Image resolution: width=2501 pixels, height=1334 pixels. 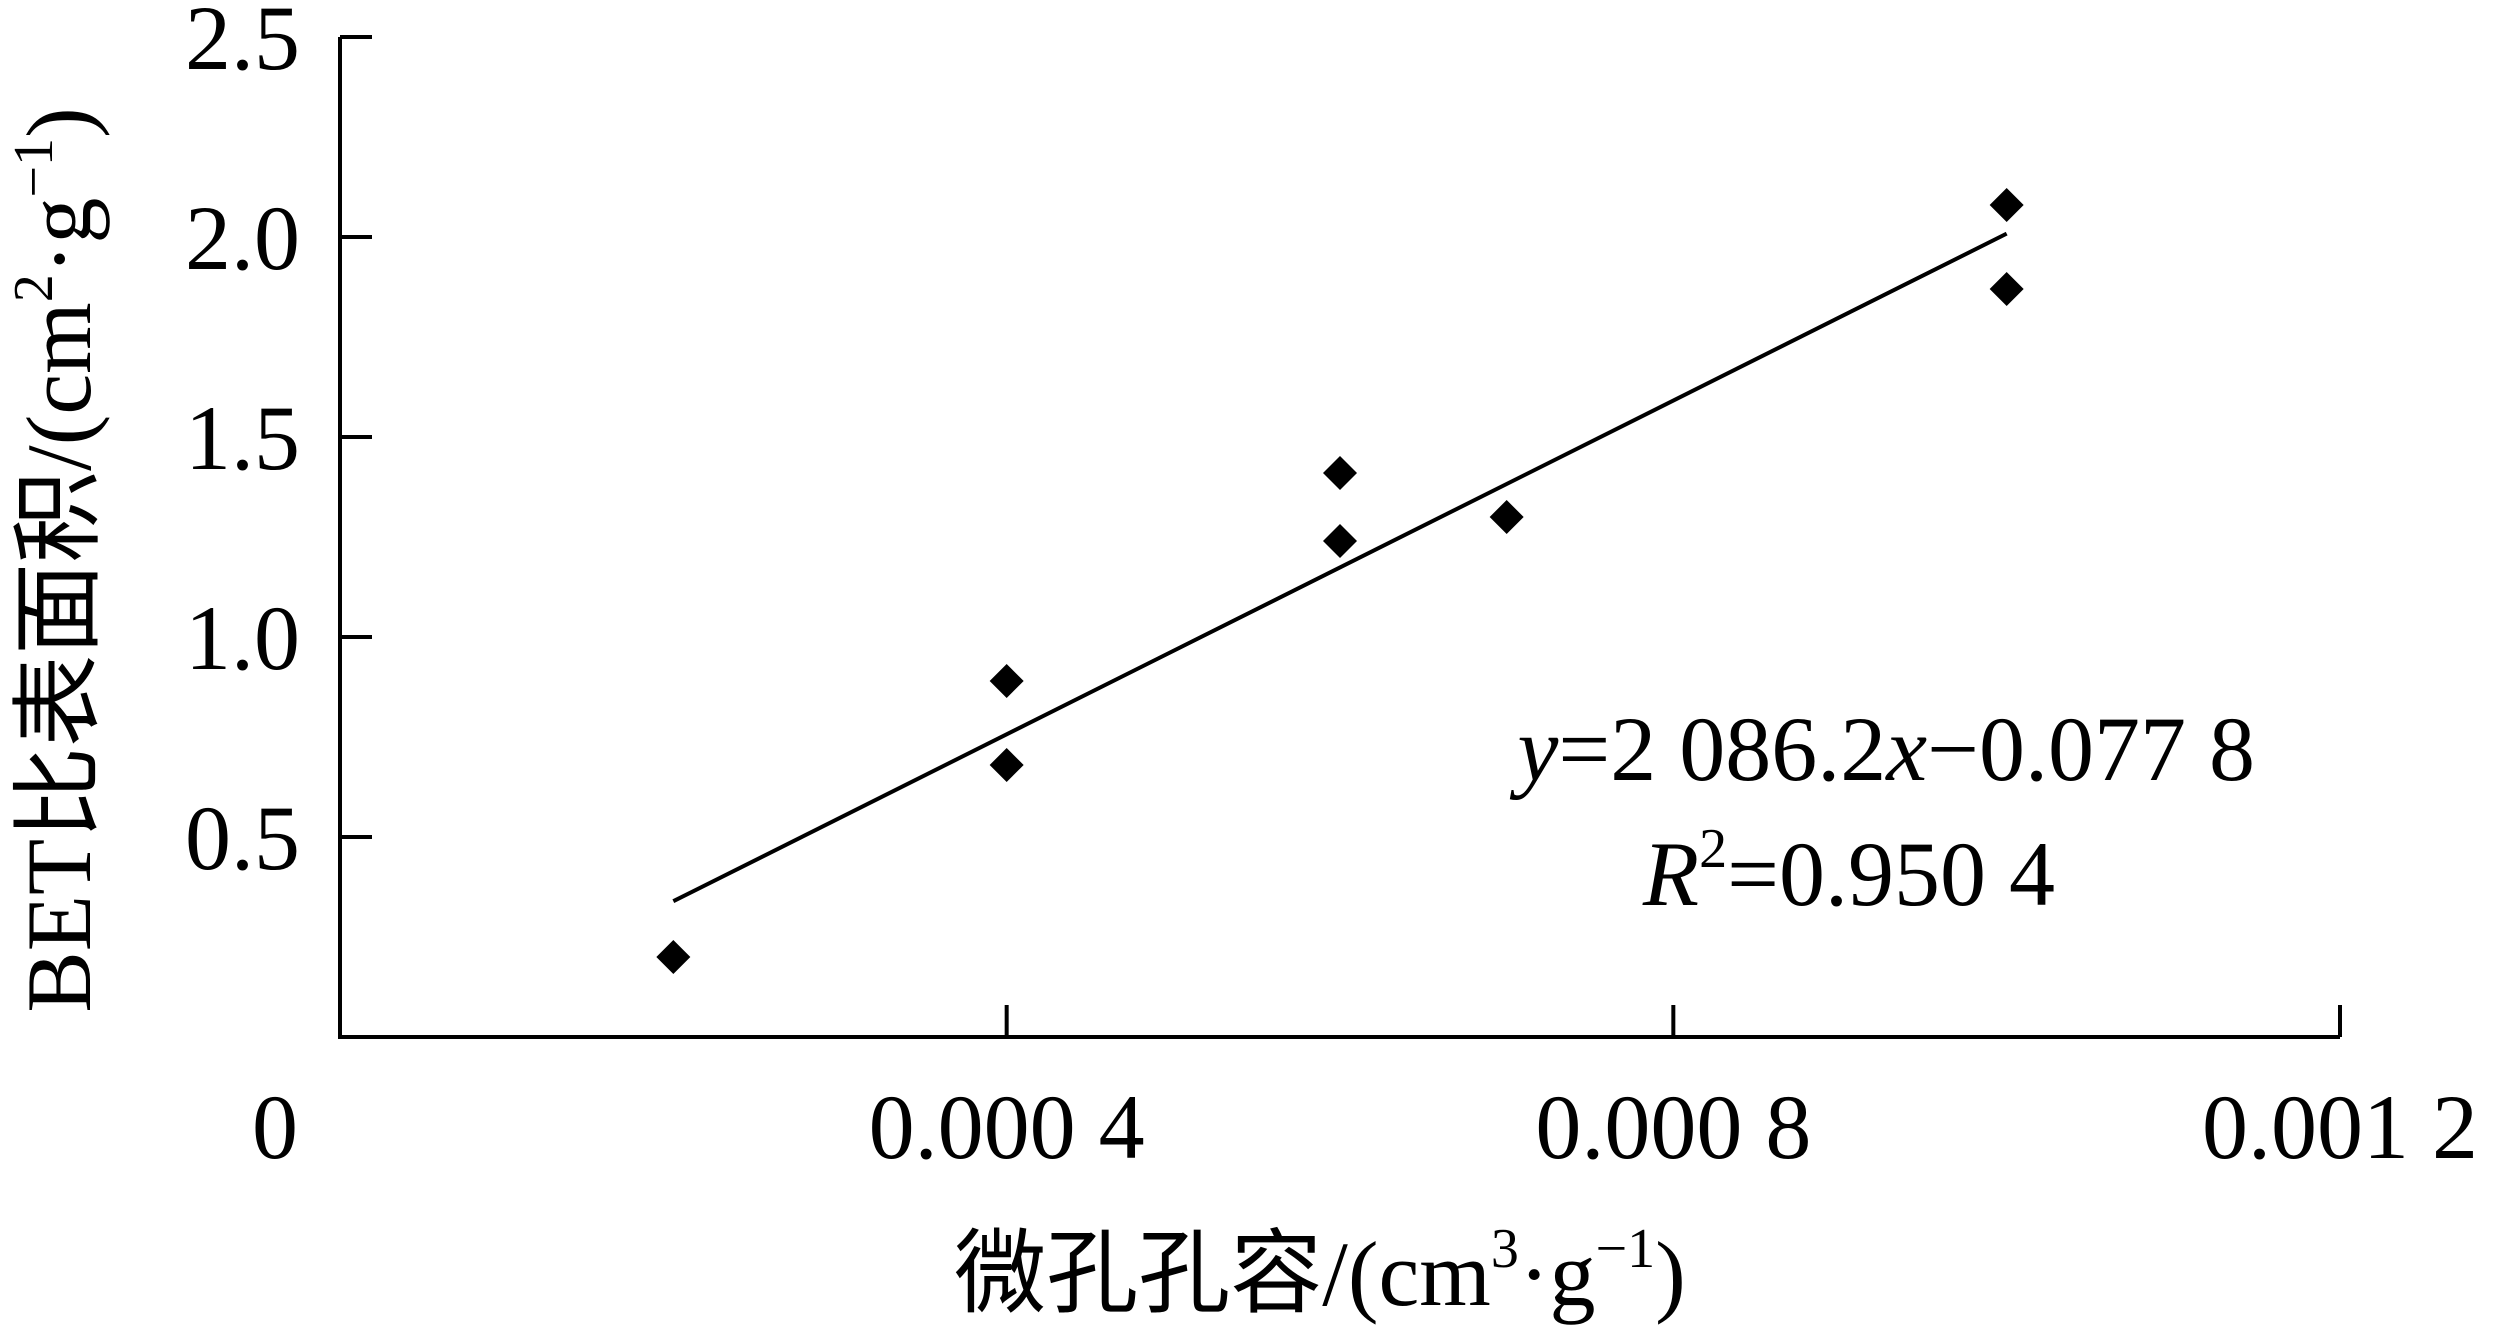 What do you see at coordinates (242, 438) in the screenshot?
I see `y-tick-label: 1.5` at bounding box center [242, 438].